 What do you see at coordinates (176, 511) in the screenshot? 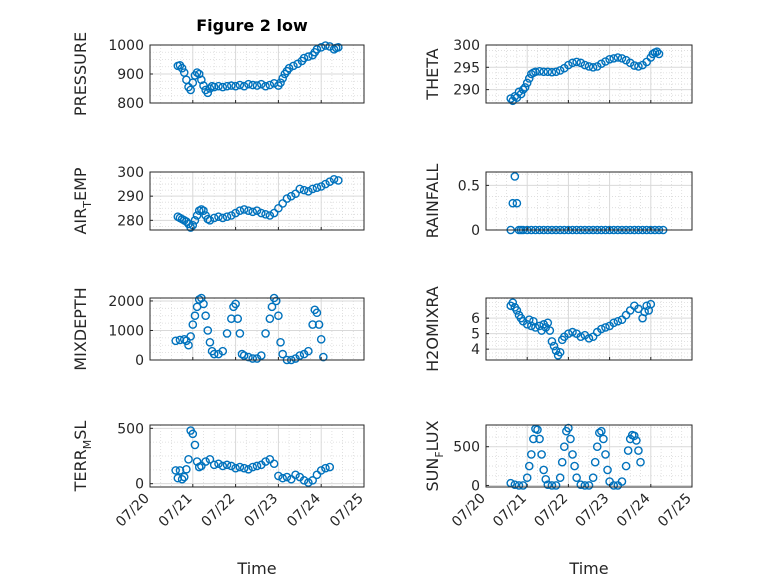
I see `x-tick-label: 07/21` at bounding box center [176, 511].